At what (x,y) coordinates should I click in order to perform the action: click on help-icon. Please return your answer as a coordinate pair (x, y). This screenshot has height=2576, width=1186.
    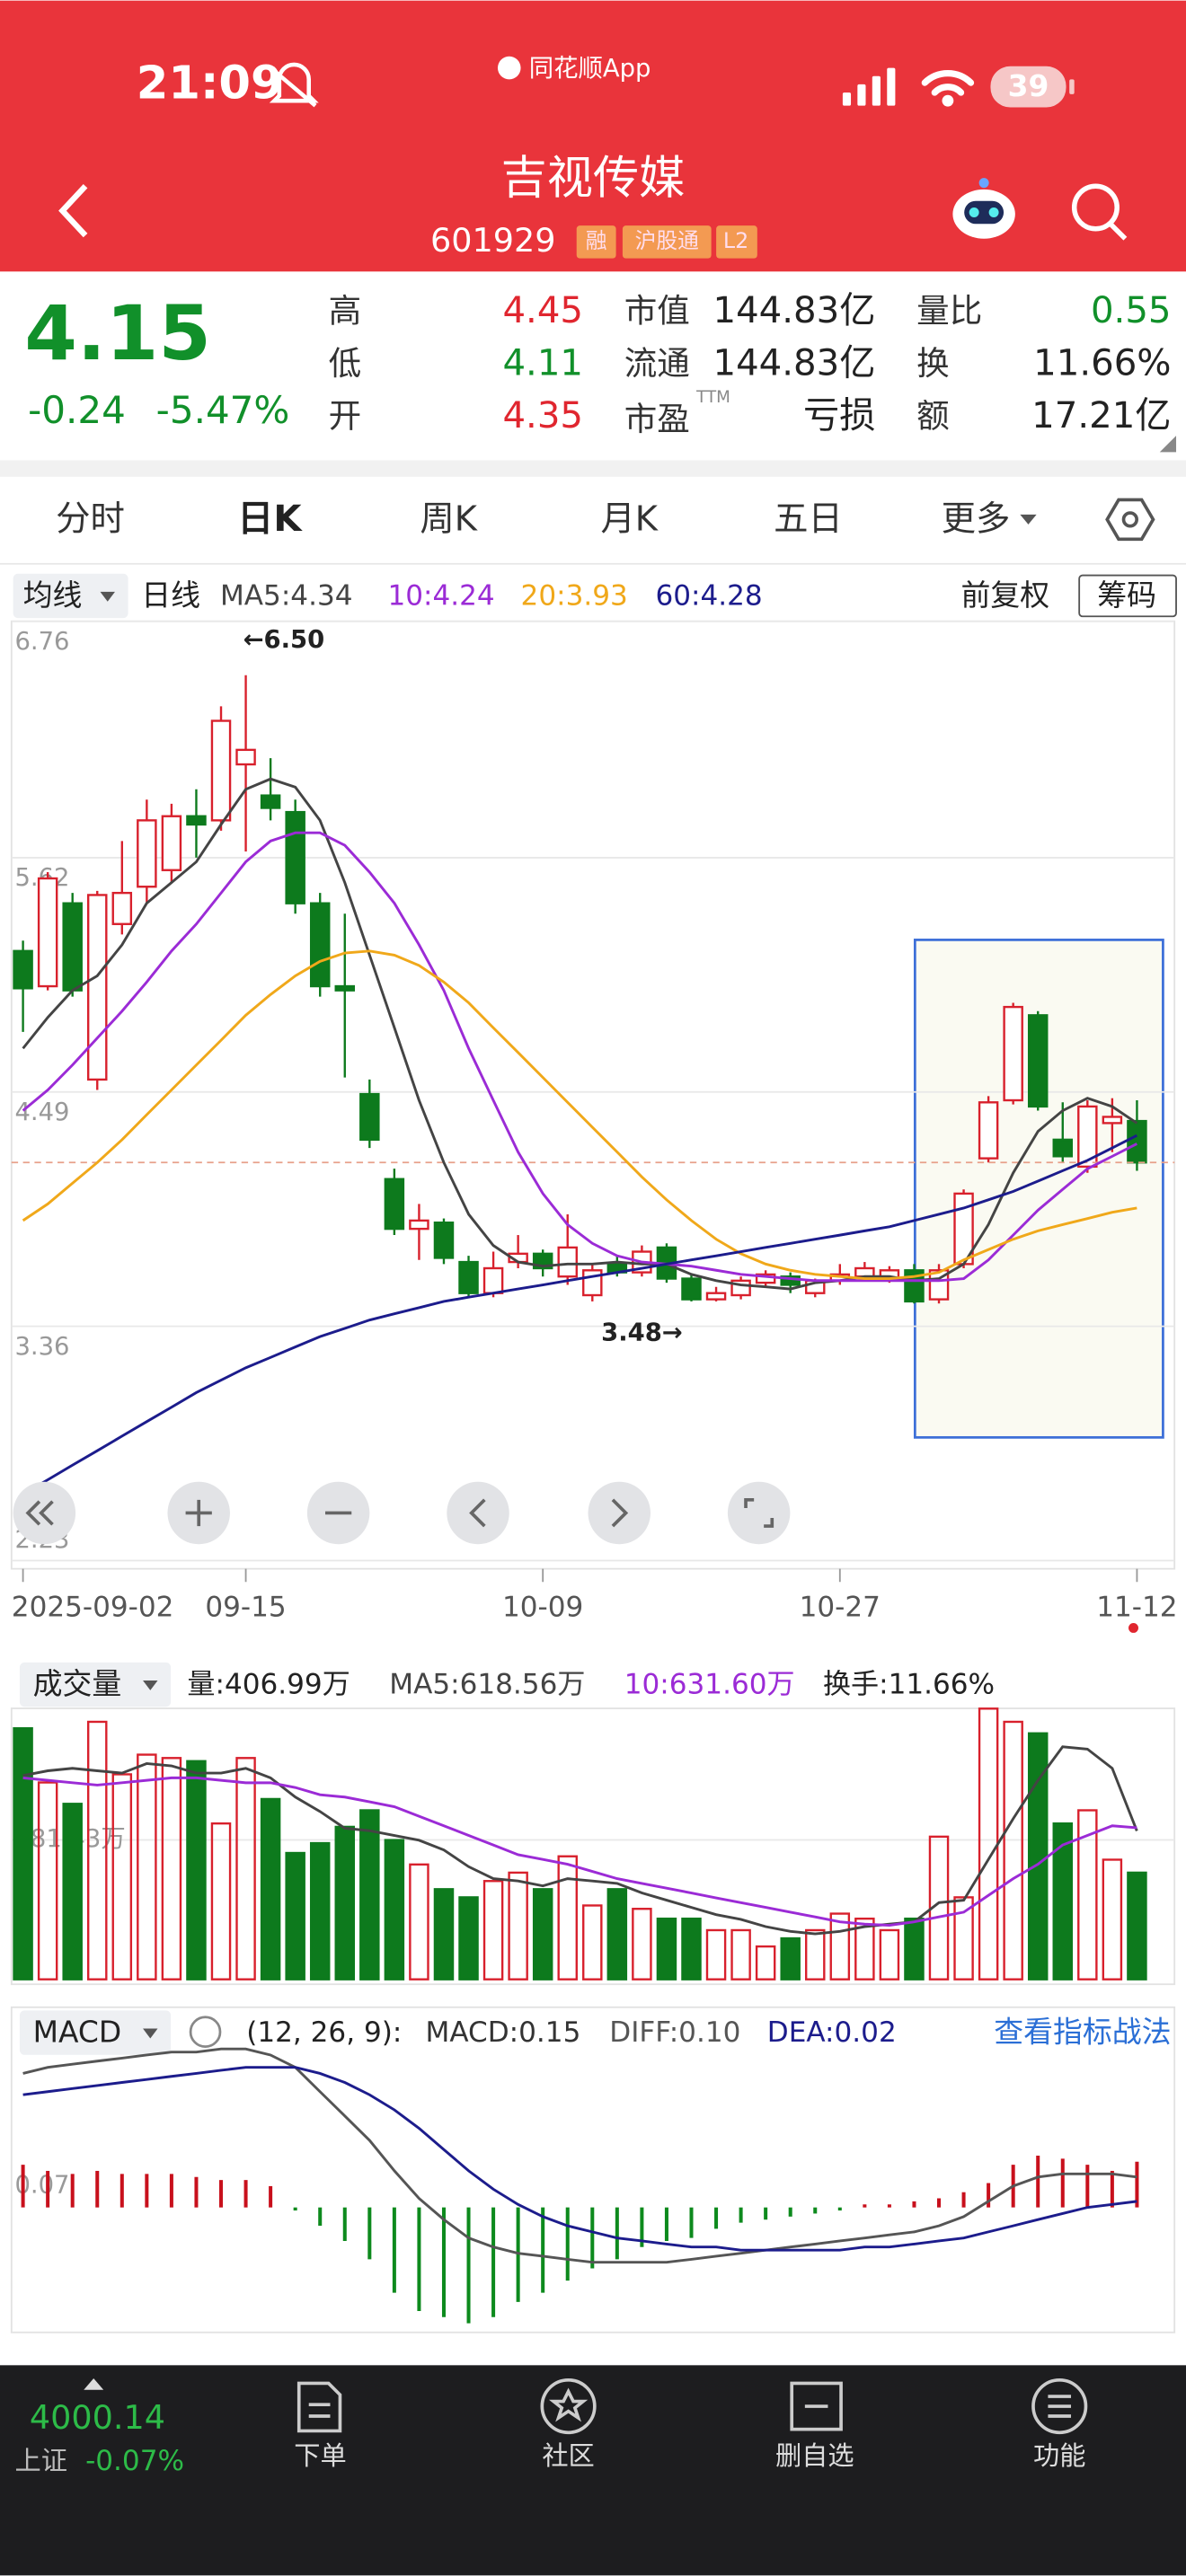
    Looking at the image, I should click on (205, 2032).